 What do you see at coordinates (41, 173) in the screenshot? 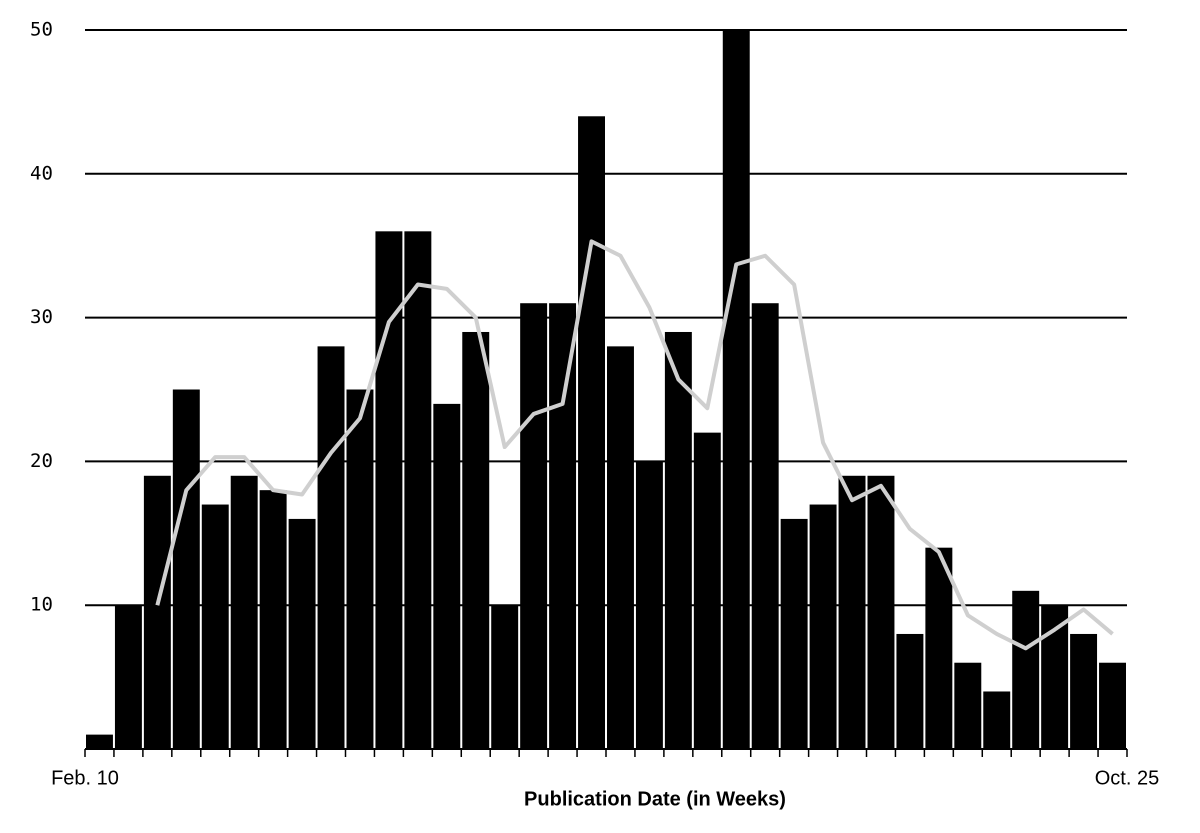
I see `y-tick-label: 40` at bounding box center [41, 173].